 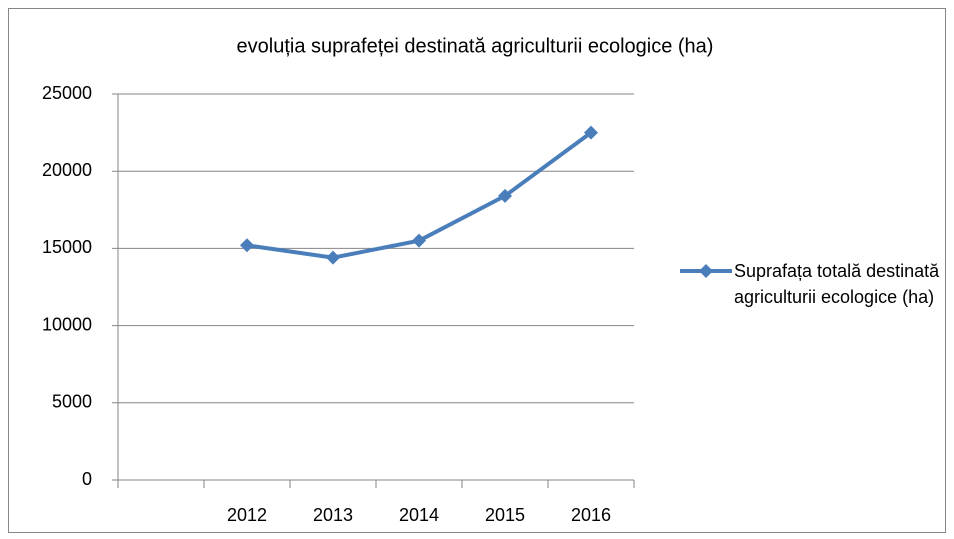 What do you see at coordinates (419, 515) in the screenshot?
I see `x-tick-label: 2014` at bounding box center [419, 515].